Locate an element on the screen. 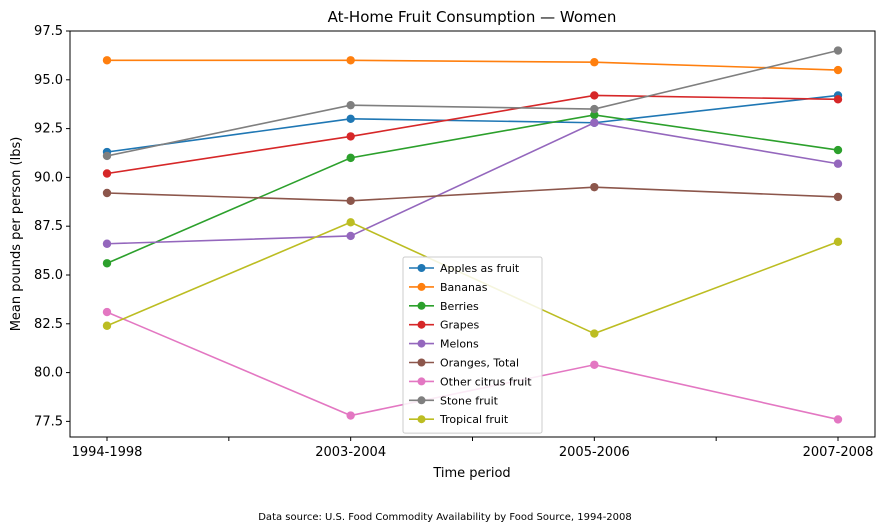  y-tick-label: 90.0 is located at coordinates (48, 177).